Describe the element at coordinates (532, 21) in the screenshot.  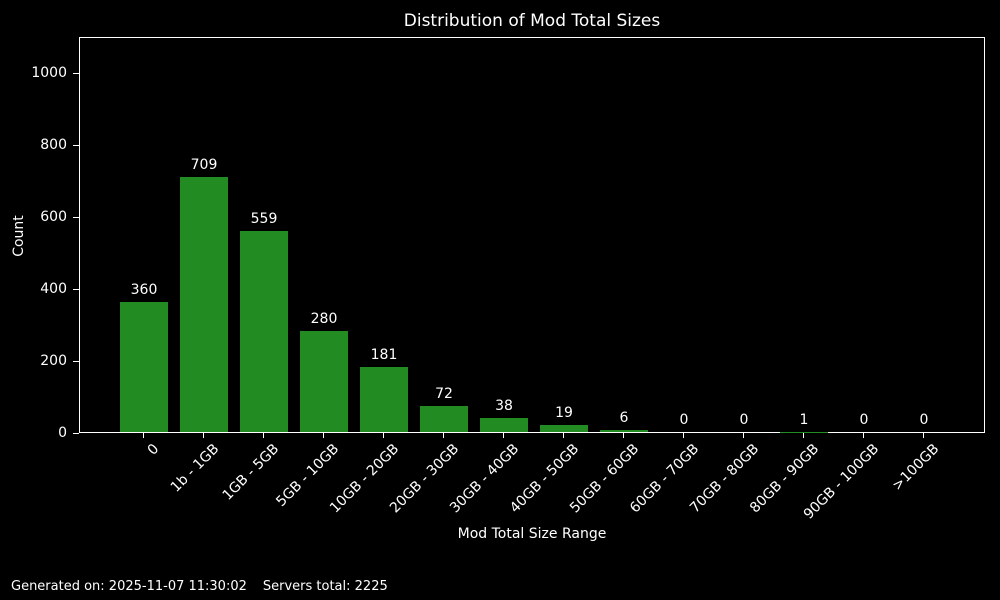
I see `chart-title: Distribution of Mod Total Sizes` at that location.